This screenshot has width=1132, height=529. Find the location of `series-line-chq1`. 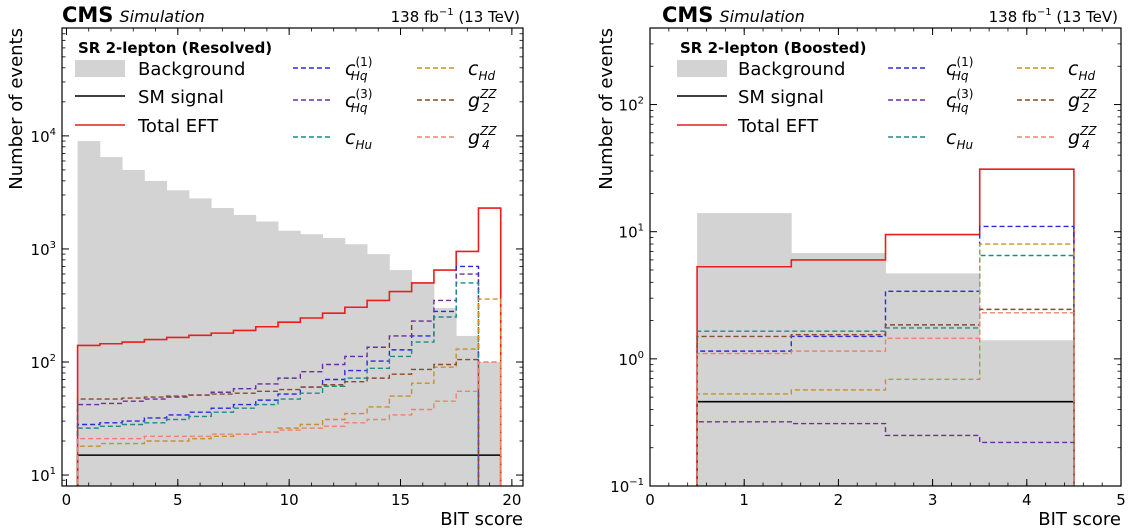

series-line-chq1 is located at coordinates (278, 375).